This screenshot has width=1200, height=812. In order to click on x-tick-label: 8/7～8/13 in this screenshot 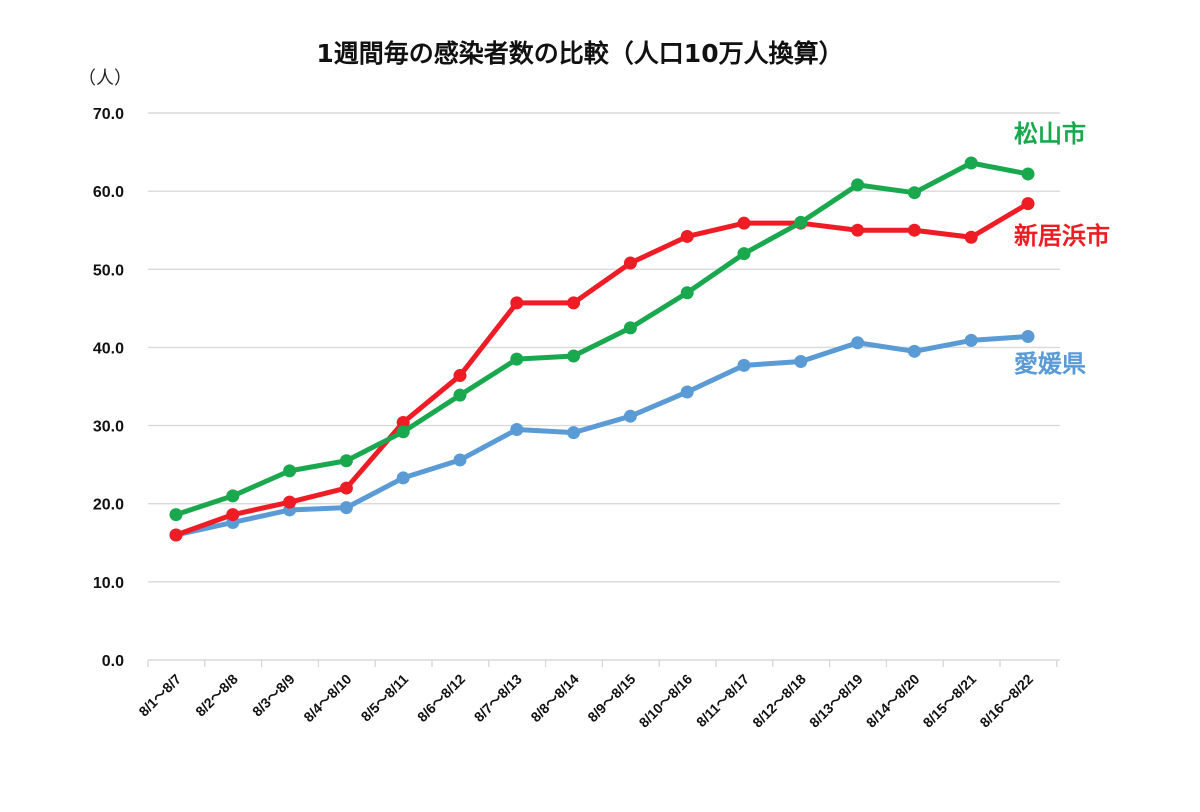, I will do `click(498, 698)`.